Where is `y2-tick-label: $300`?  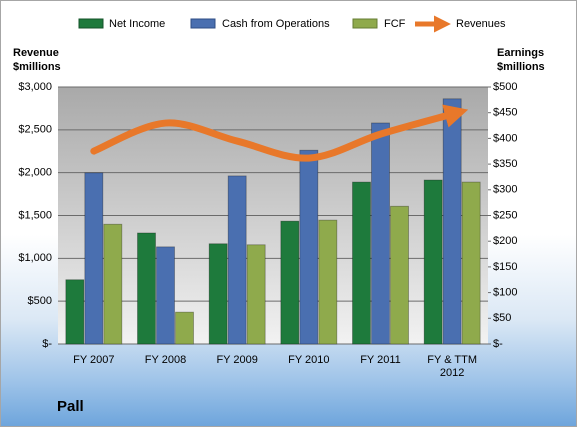
y2-tick-label: $300 is located at coordinates (505, 190).